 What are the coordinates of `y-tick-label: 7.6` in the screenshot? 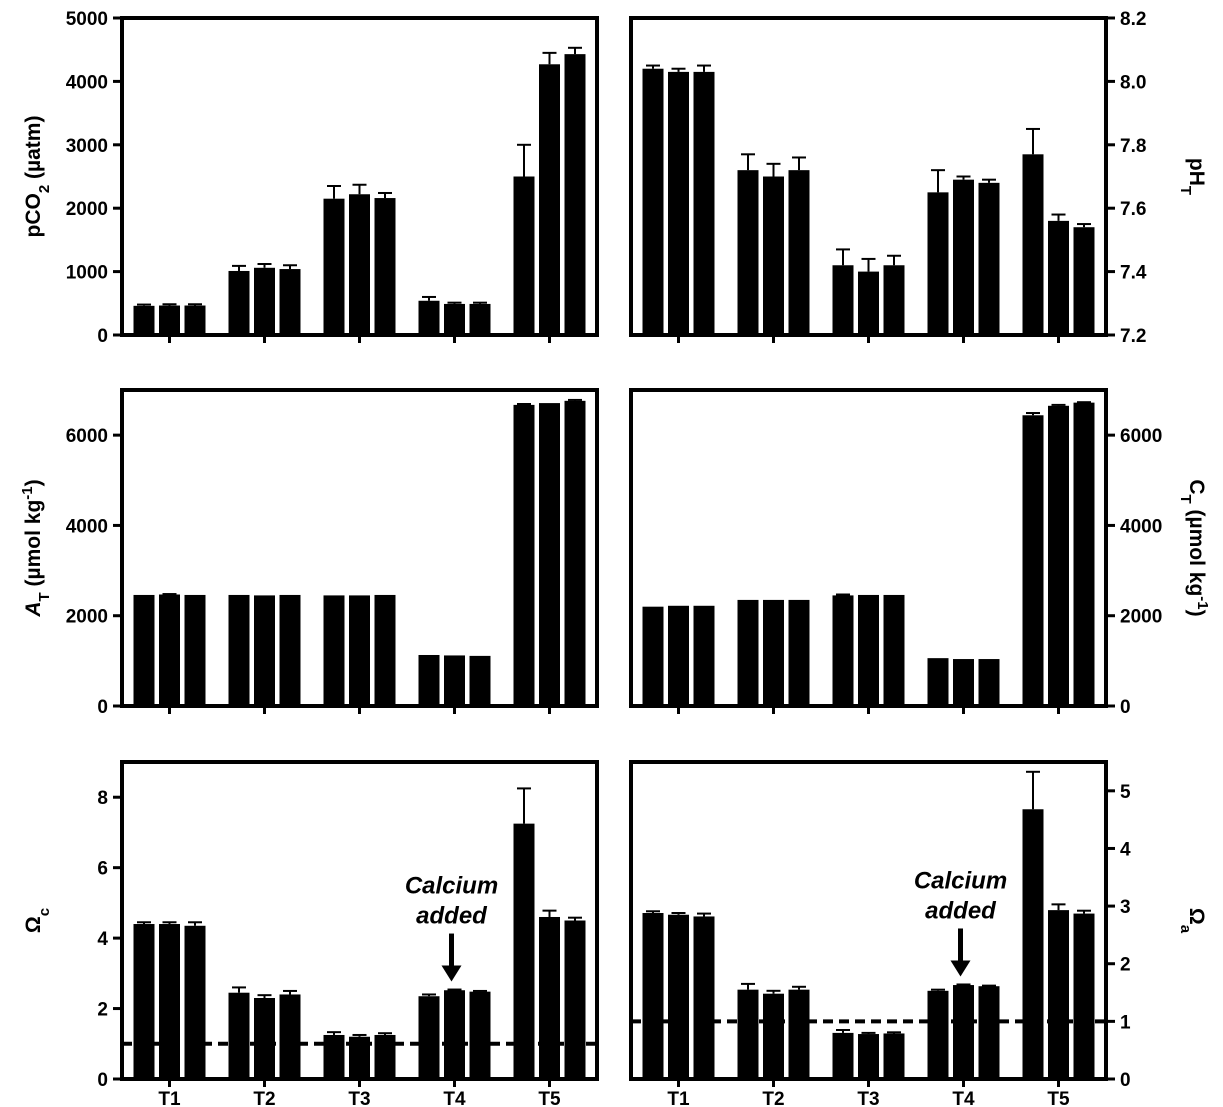 It's located at (1133, 209).